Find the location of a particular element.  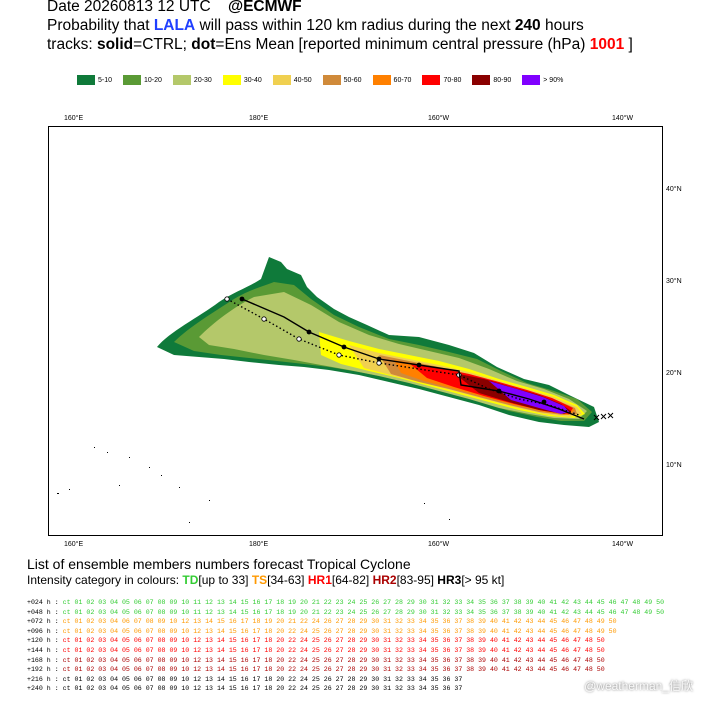

ctrl-track is located at coordinates (413, 359).